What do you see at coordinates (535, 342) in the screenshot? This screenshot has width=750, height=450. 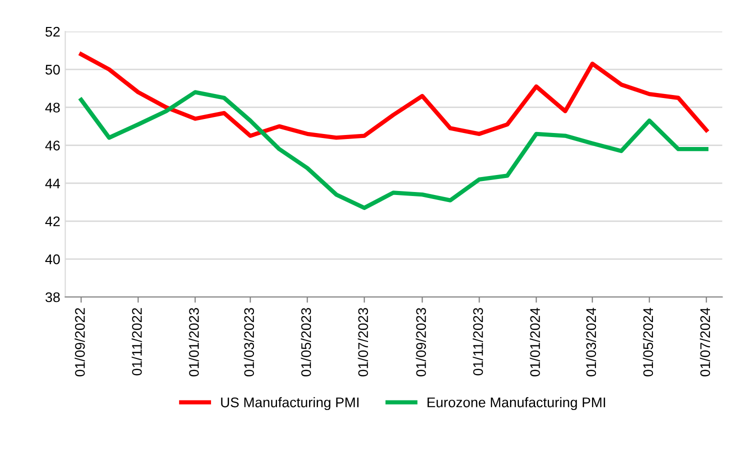 I see `x-tick-label: 01/01/2024` at bounding box center [535, 342].